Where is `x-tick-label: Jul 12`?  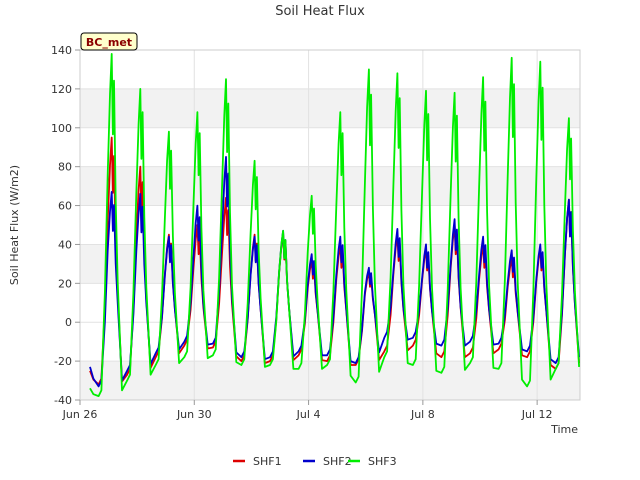 x-tick-label: Jul 12 is located at coordinates (537, 414).